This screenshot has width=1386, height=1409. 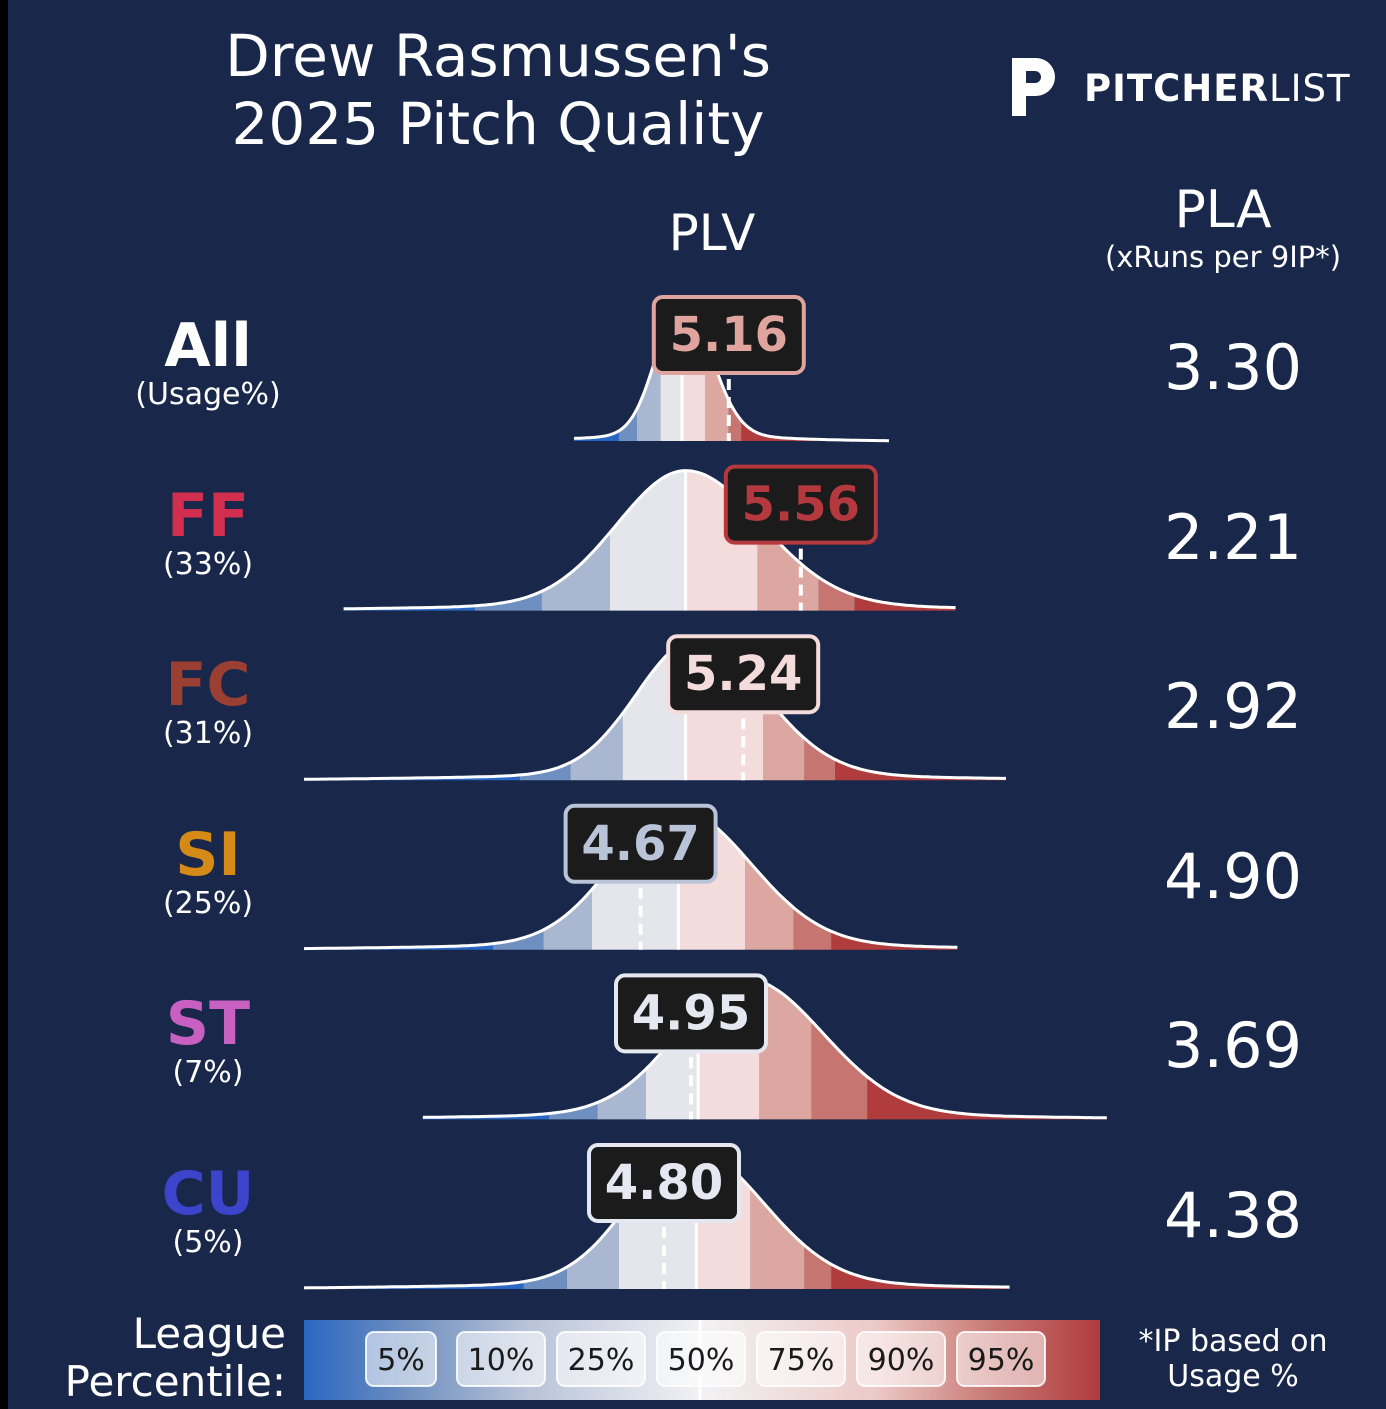 I want to click on brand-bold: PITCHER, so click(x=1177, y=88).